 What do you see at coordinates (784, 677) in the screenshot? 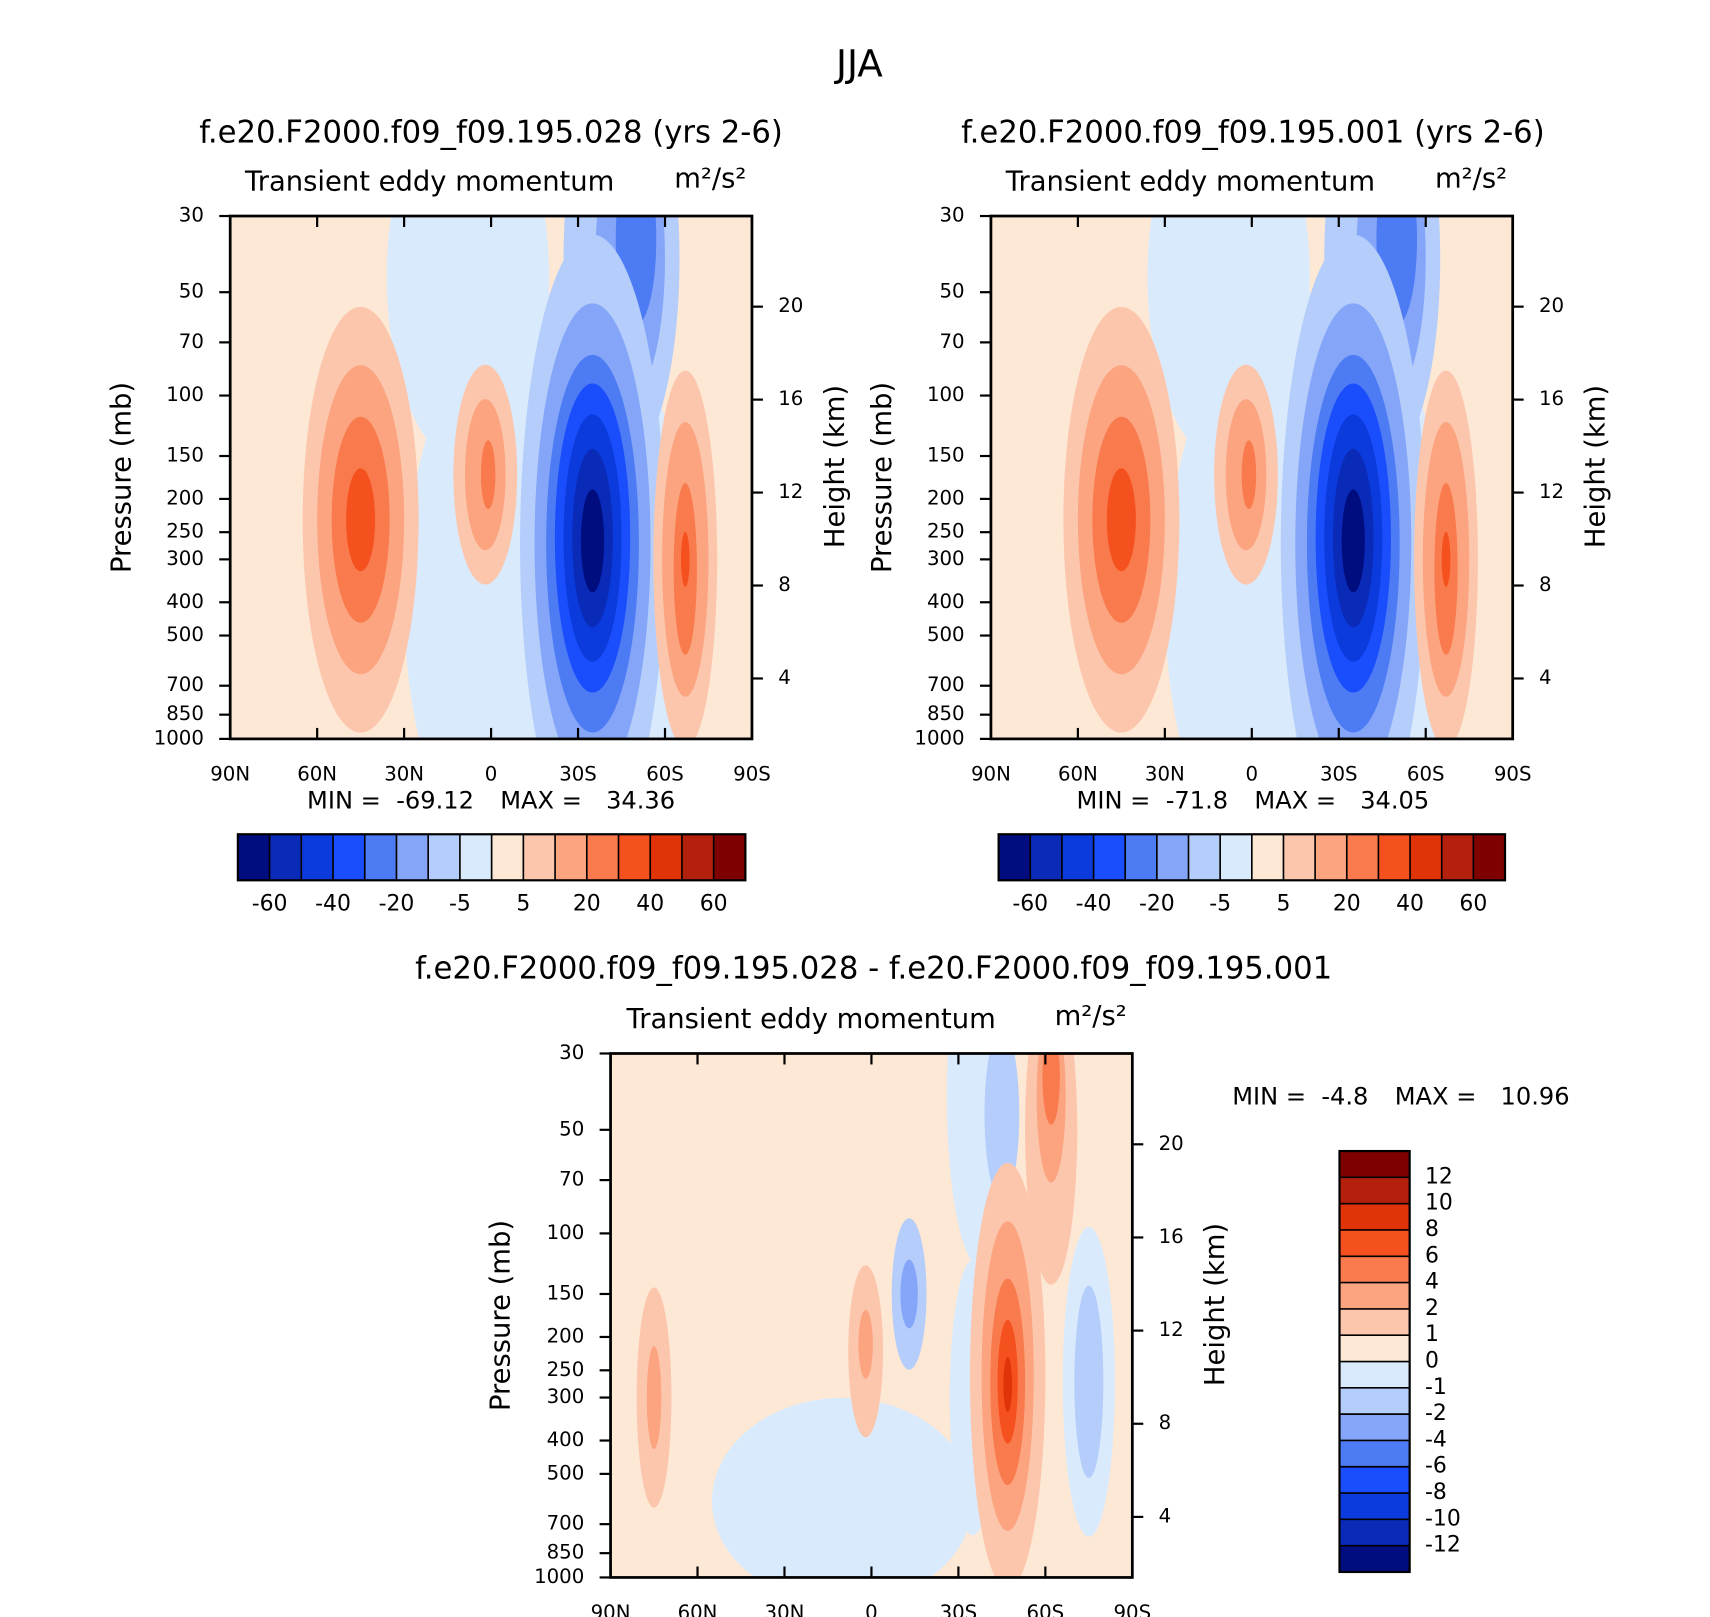
I see `y2-tick-label: 4` at bounding box center [784, 677].